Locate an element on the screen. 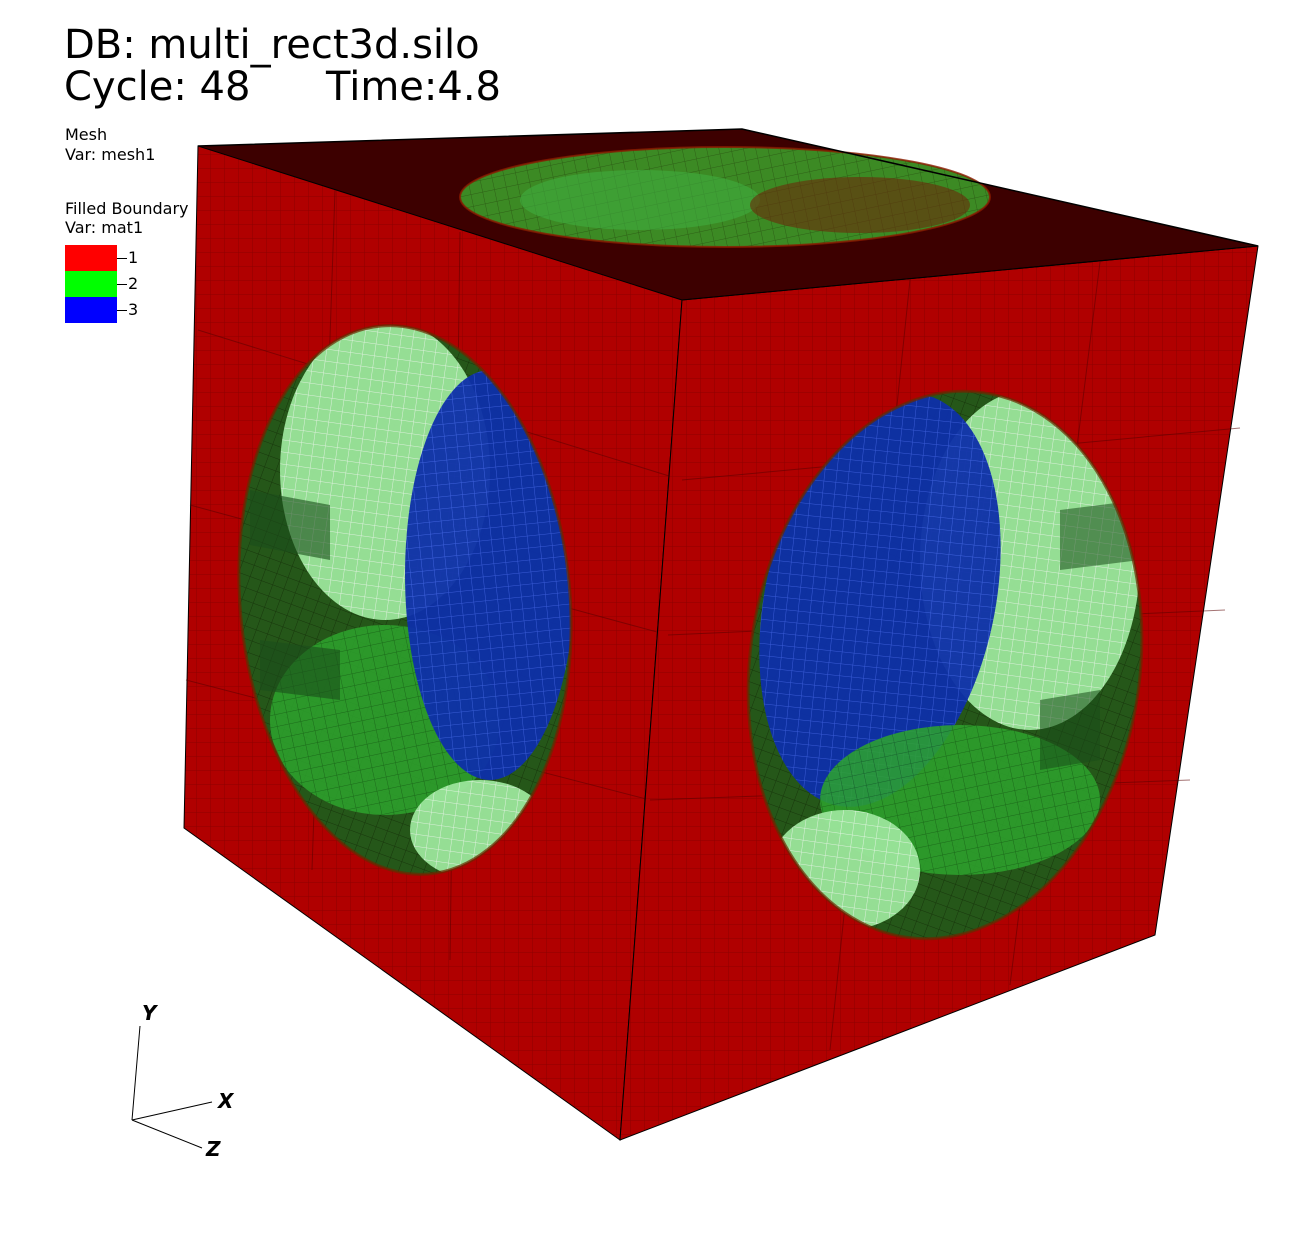 The image size is (1308, 1244). mesh-legend-var: Var: mesh1 is located at coordinates (110, 154).